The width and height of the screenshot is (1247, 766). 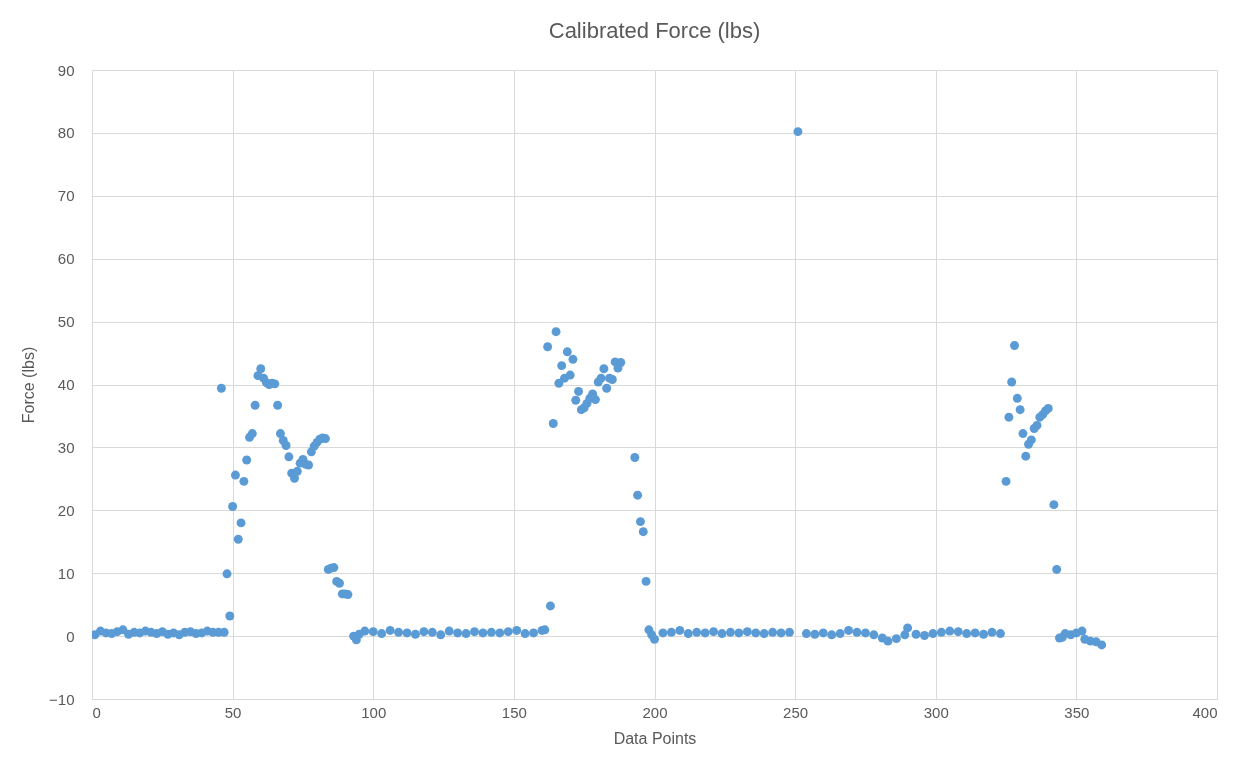 I want to click on y-tick-label: 60, so click(x=66, y=259).